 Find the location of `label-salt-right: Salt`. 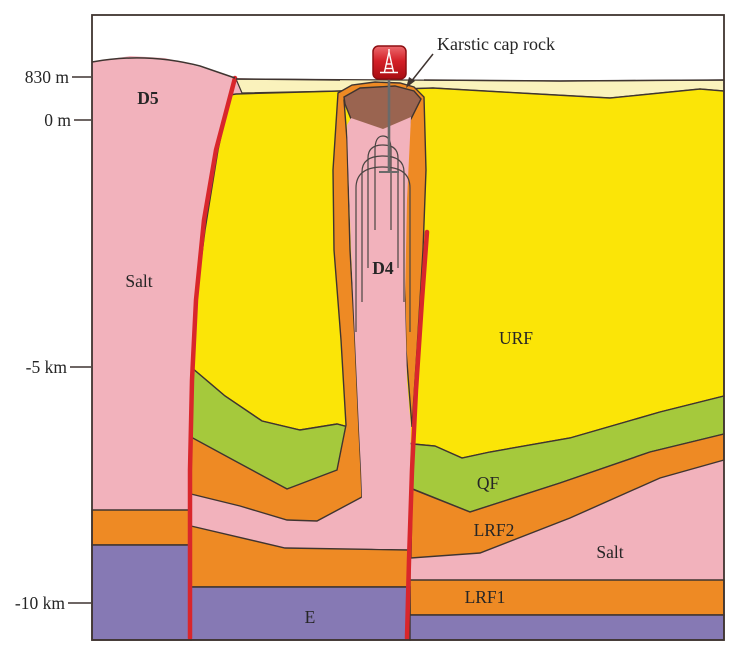

label-salt-right: Salt is located at coordinates (609, 552).